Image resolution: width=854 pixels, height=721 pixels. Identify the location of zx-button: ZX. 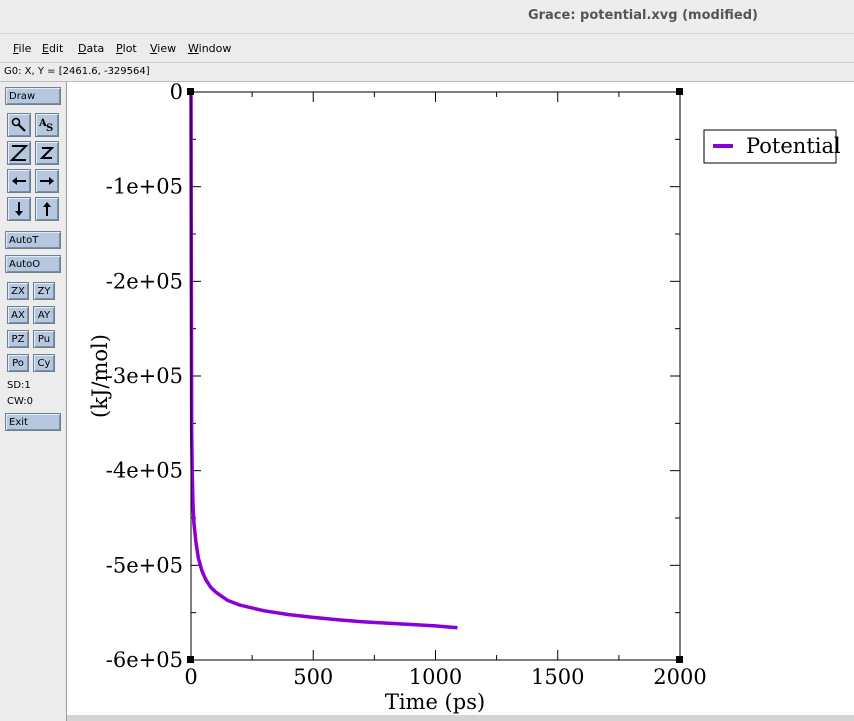
(18, 291).